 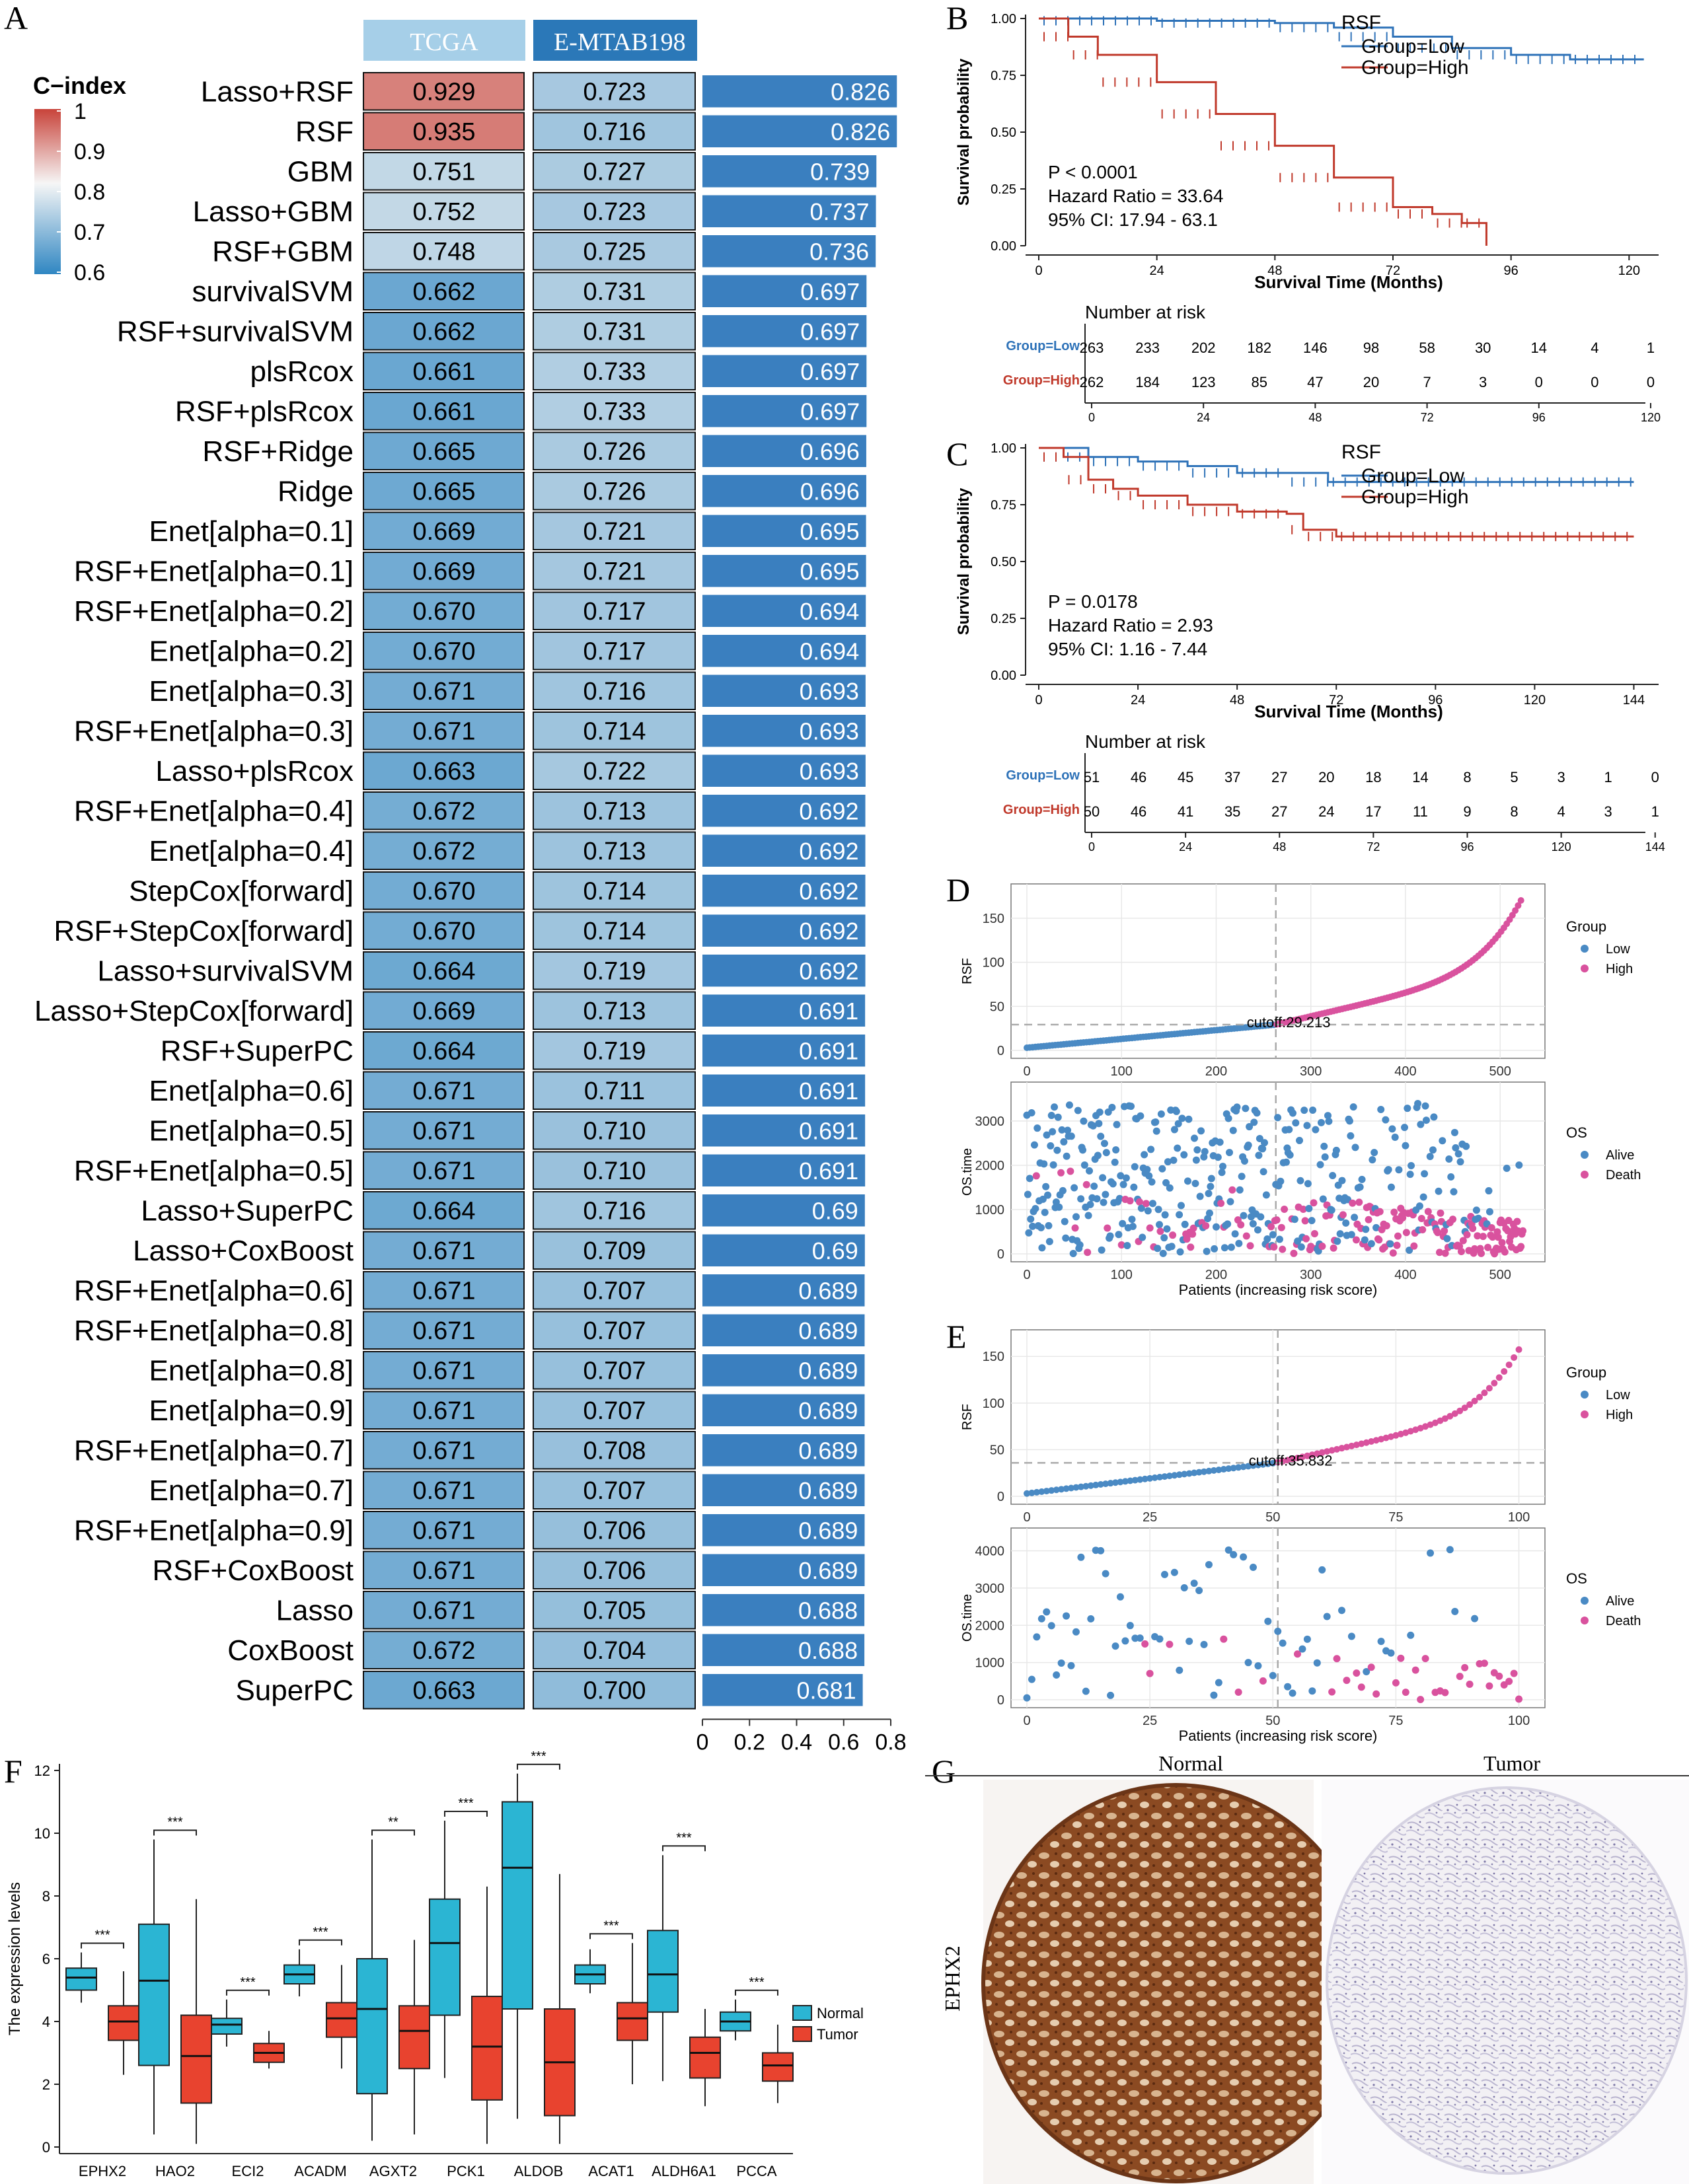 What do you see at coordinates (247, 1210) in the screenshot?
I see `model-label: Lasso+SuperPC` at bounding box center [247, 1210].